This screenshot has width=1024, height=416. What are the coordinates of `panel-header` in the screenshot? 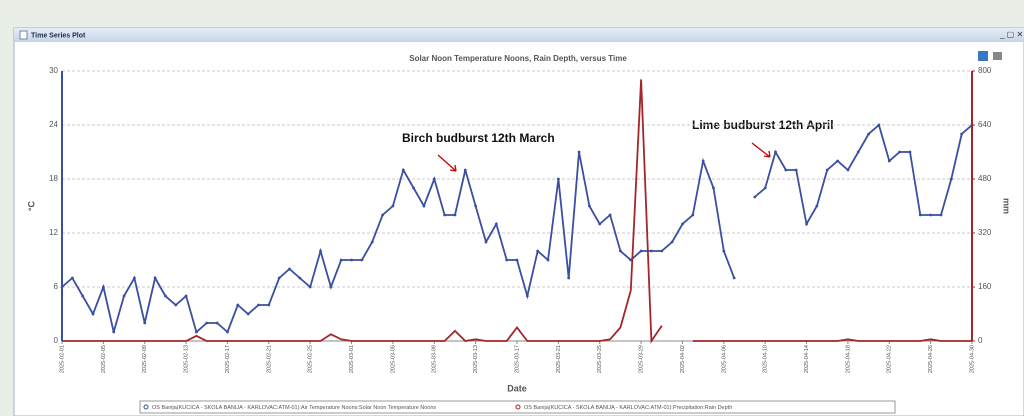 It's located at (519, 35).